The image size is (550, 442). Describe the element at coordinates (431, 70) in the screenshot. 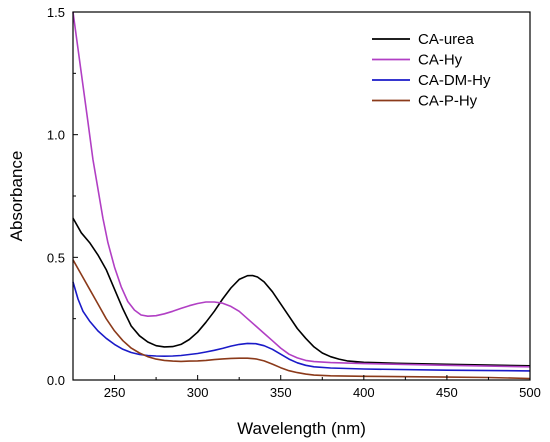

I see `legend: CA-urea CA-Hy CA-DM-Hy CA-P-Hy` at that location.